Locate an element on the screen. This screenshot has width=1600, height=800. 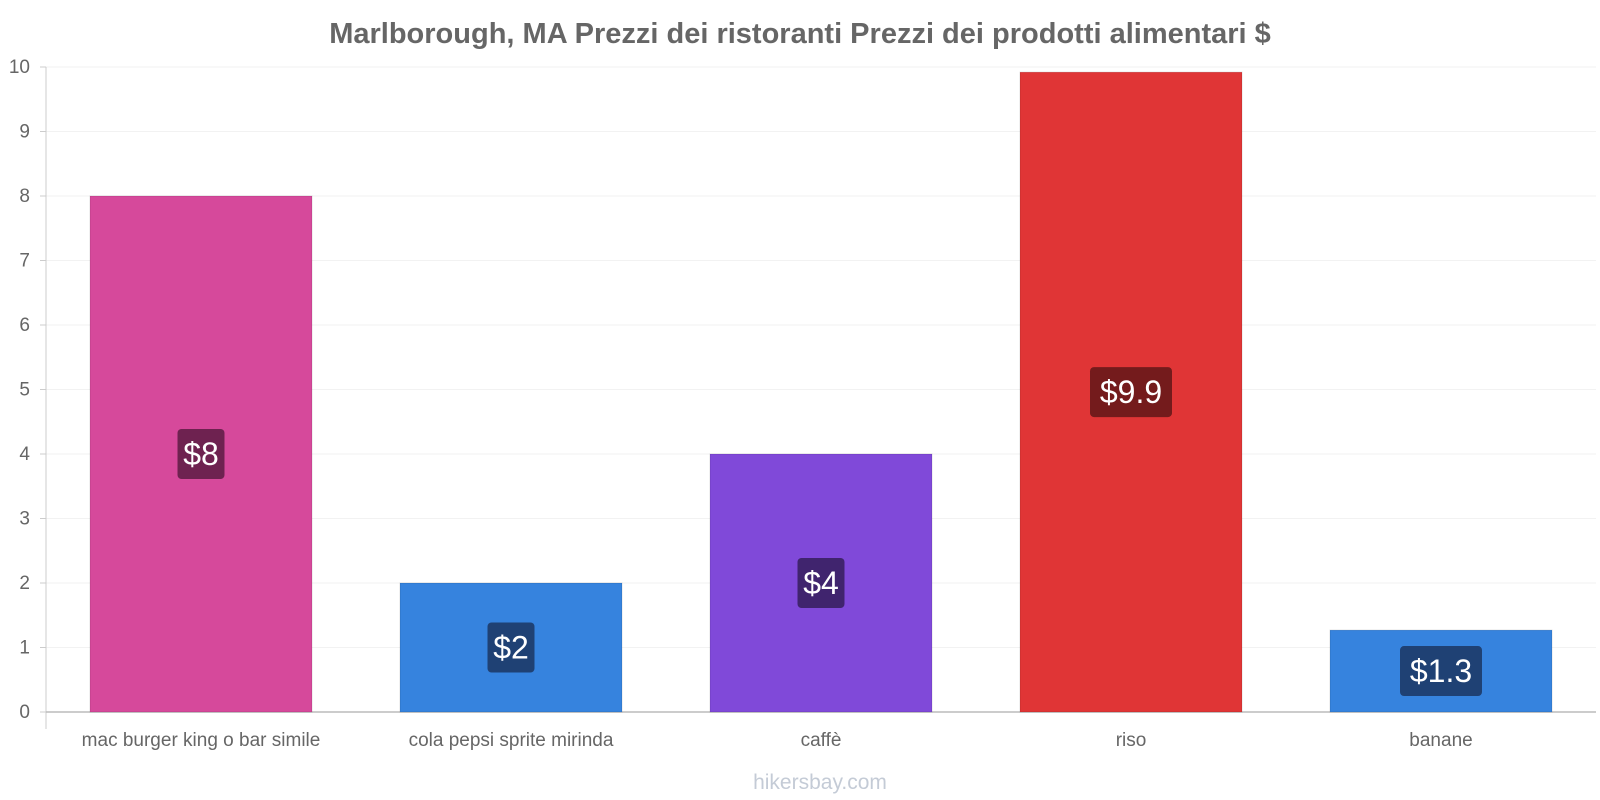
category-label: mac burger king o bar simile is located at coordinates (201, 740).